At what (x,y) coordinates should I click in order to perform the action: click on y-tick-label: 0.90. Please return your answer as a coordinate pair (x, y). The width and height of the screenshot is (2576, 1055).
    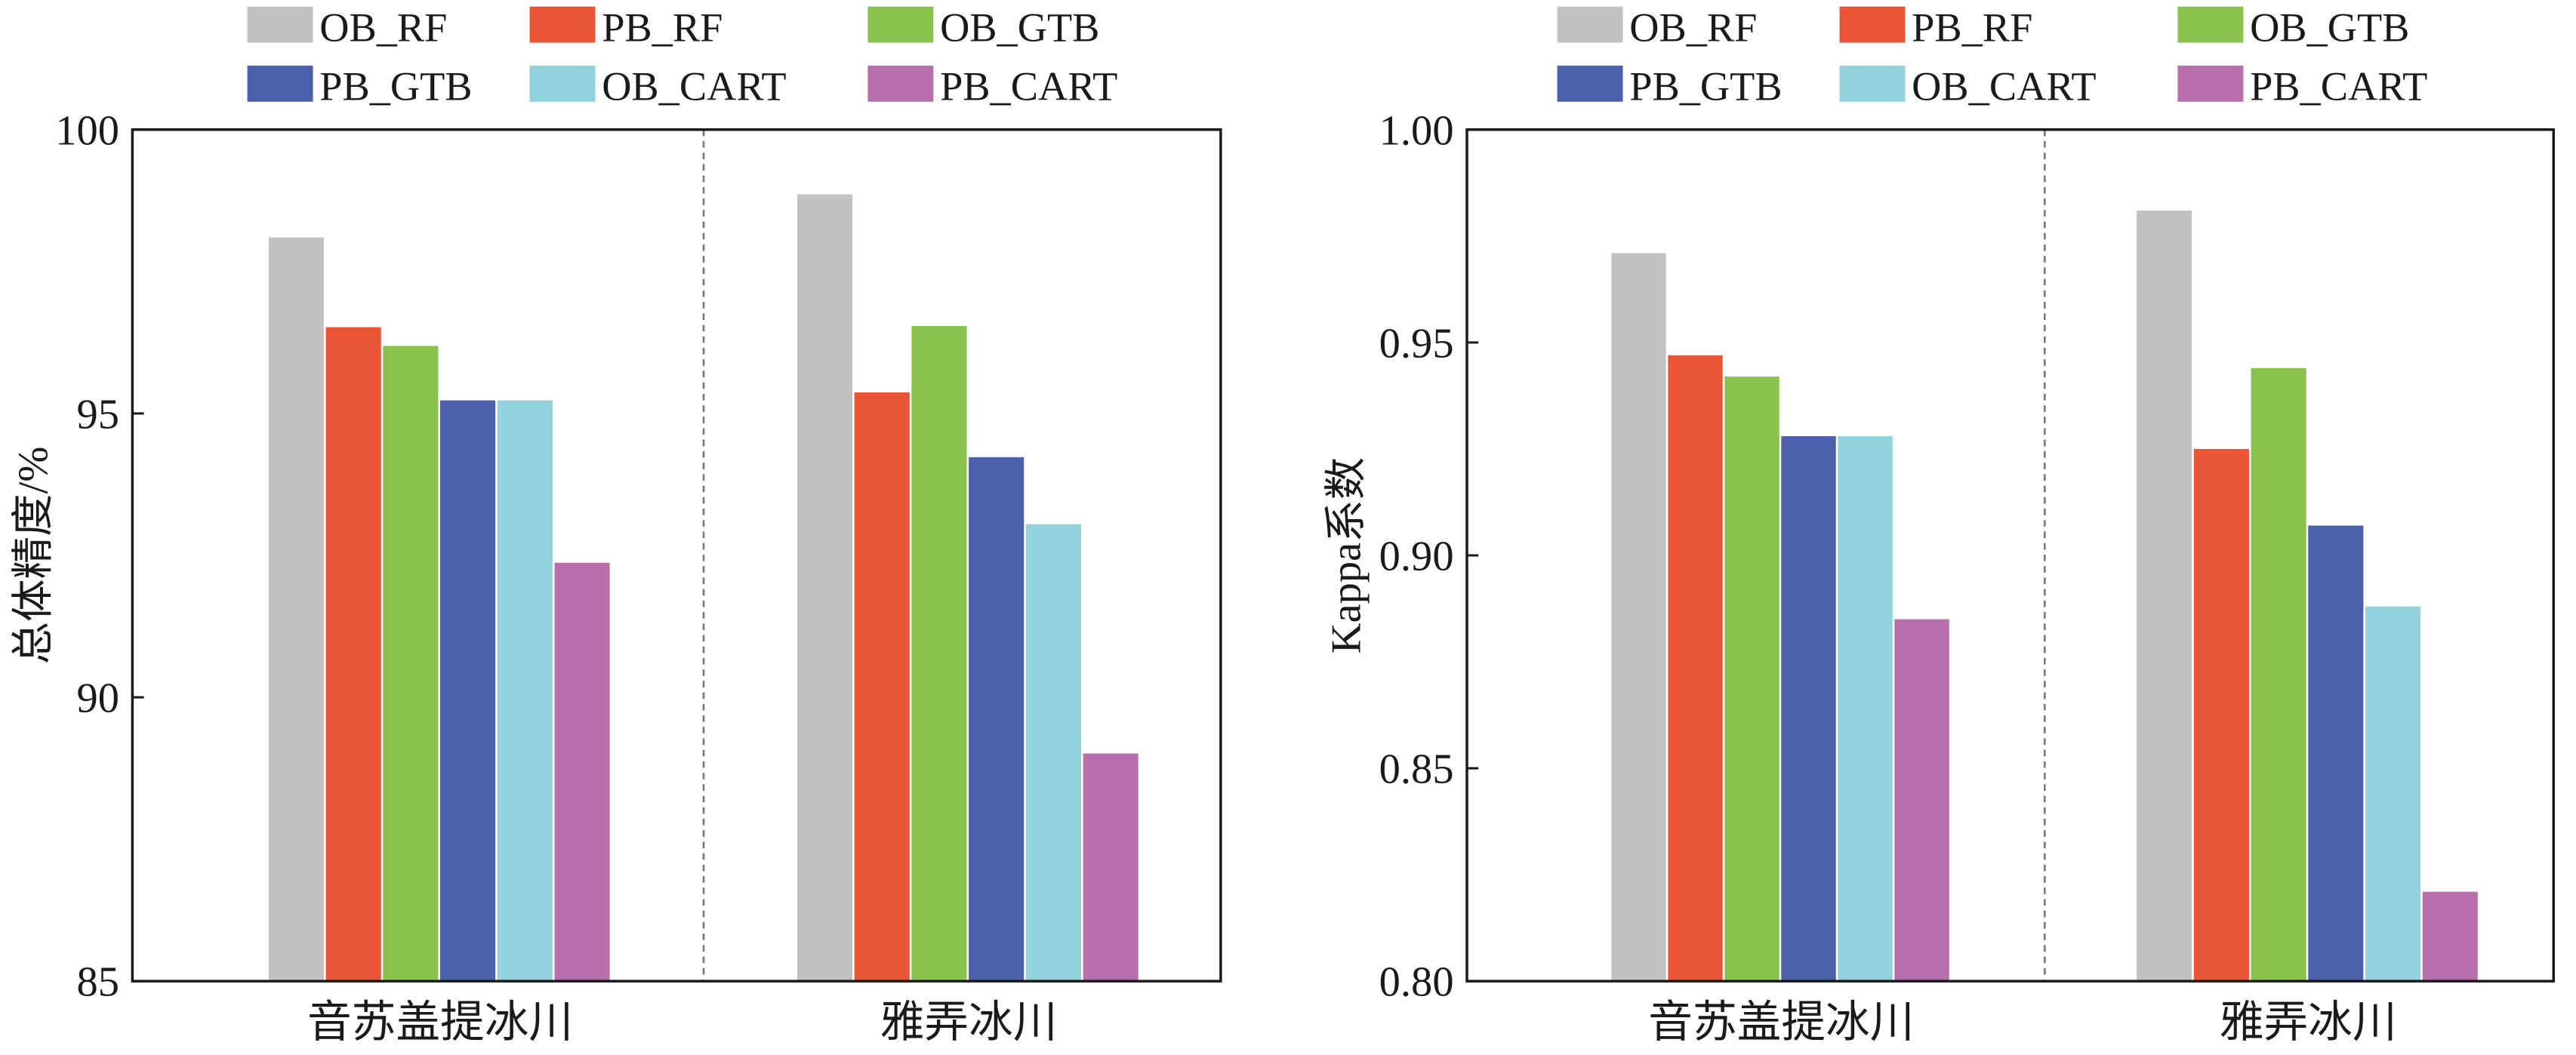
    Looking at the image, I should click on (1416, 557).